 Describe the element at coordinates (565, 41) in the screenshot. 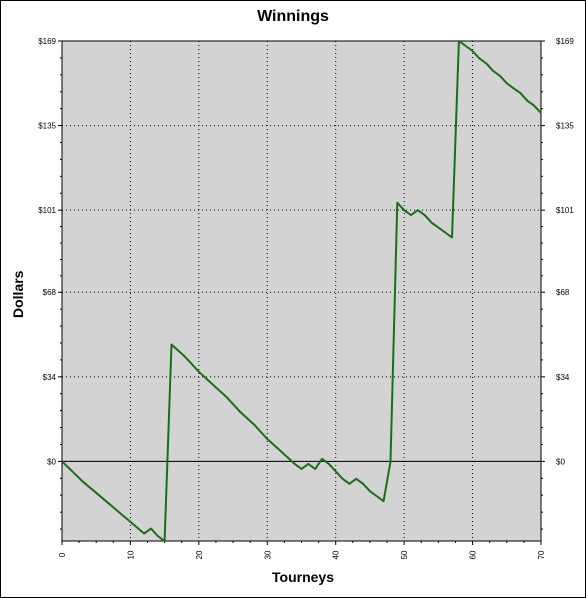

I see `y-tick-label-right: $169` at that location.